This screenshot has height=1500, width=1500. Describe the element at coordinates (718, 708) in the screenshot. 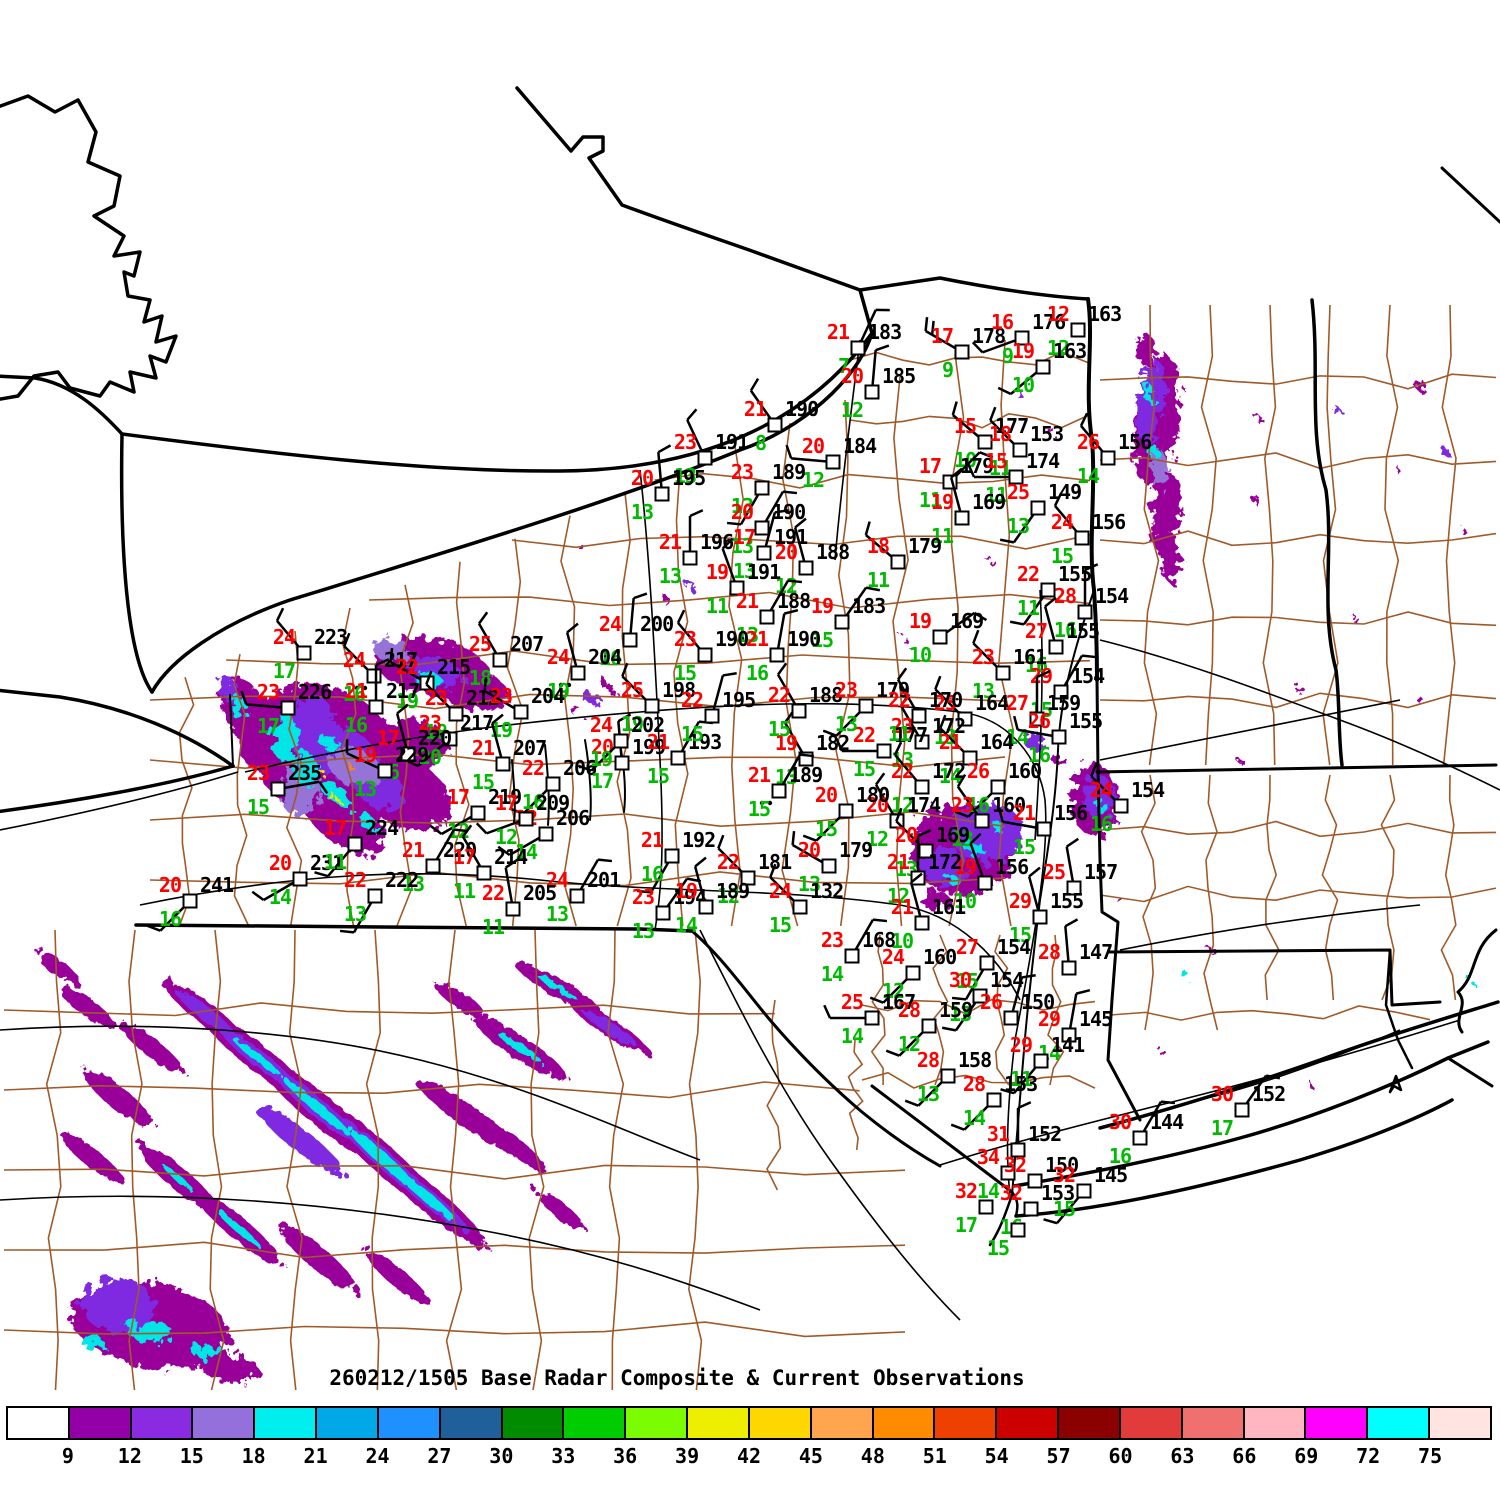

I see `station-plot: 22 195 15` at that location.